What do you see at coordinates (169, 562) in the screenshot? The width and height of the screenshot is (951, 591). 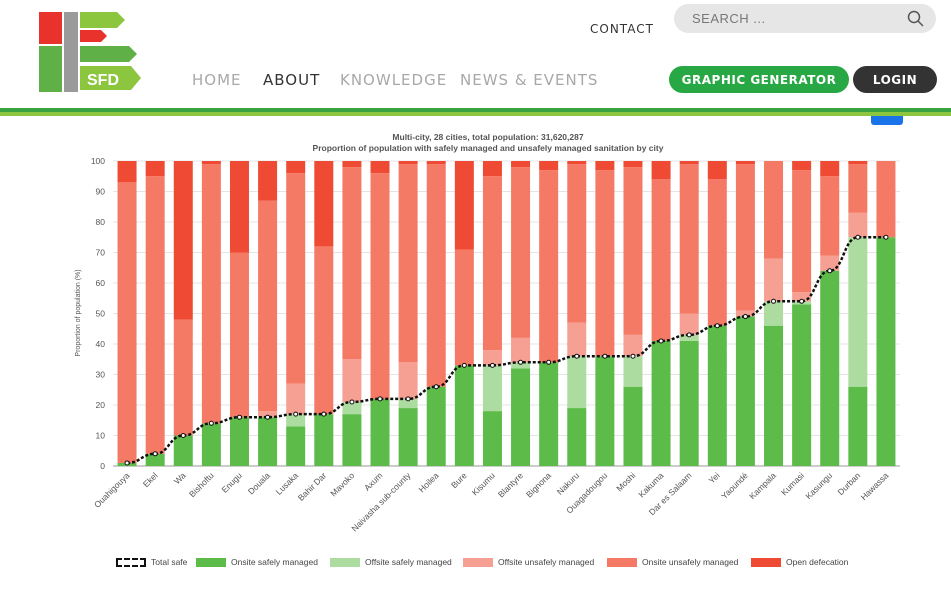 I see `legend-label-total-safe: Total safe` at bounding box center [169, 562].